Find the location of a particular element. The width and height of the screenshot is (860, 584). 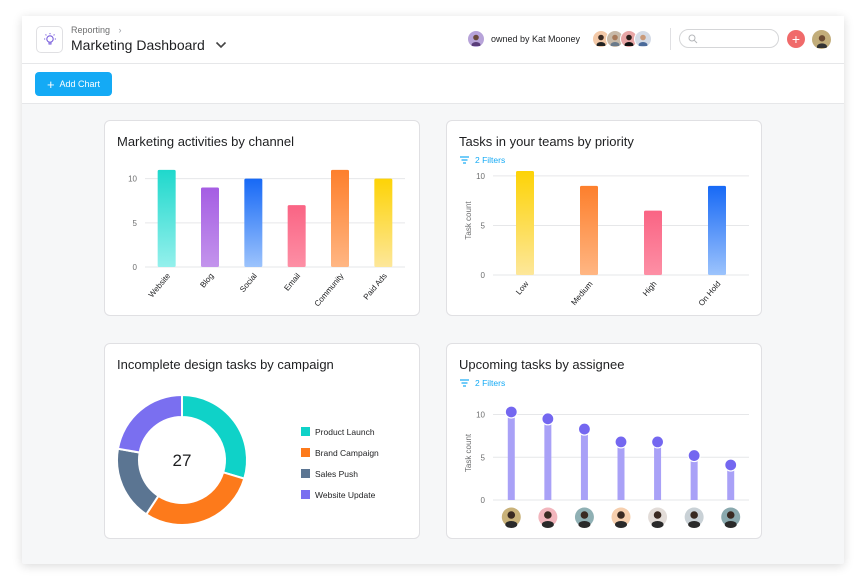

page-title: Marketing Dashboard is located at coordinates (138, 45).